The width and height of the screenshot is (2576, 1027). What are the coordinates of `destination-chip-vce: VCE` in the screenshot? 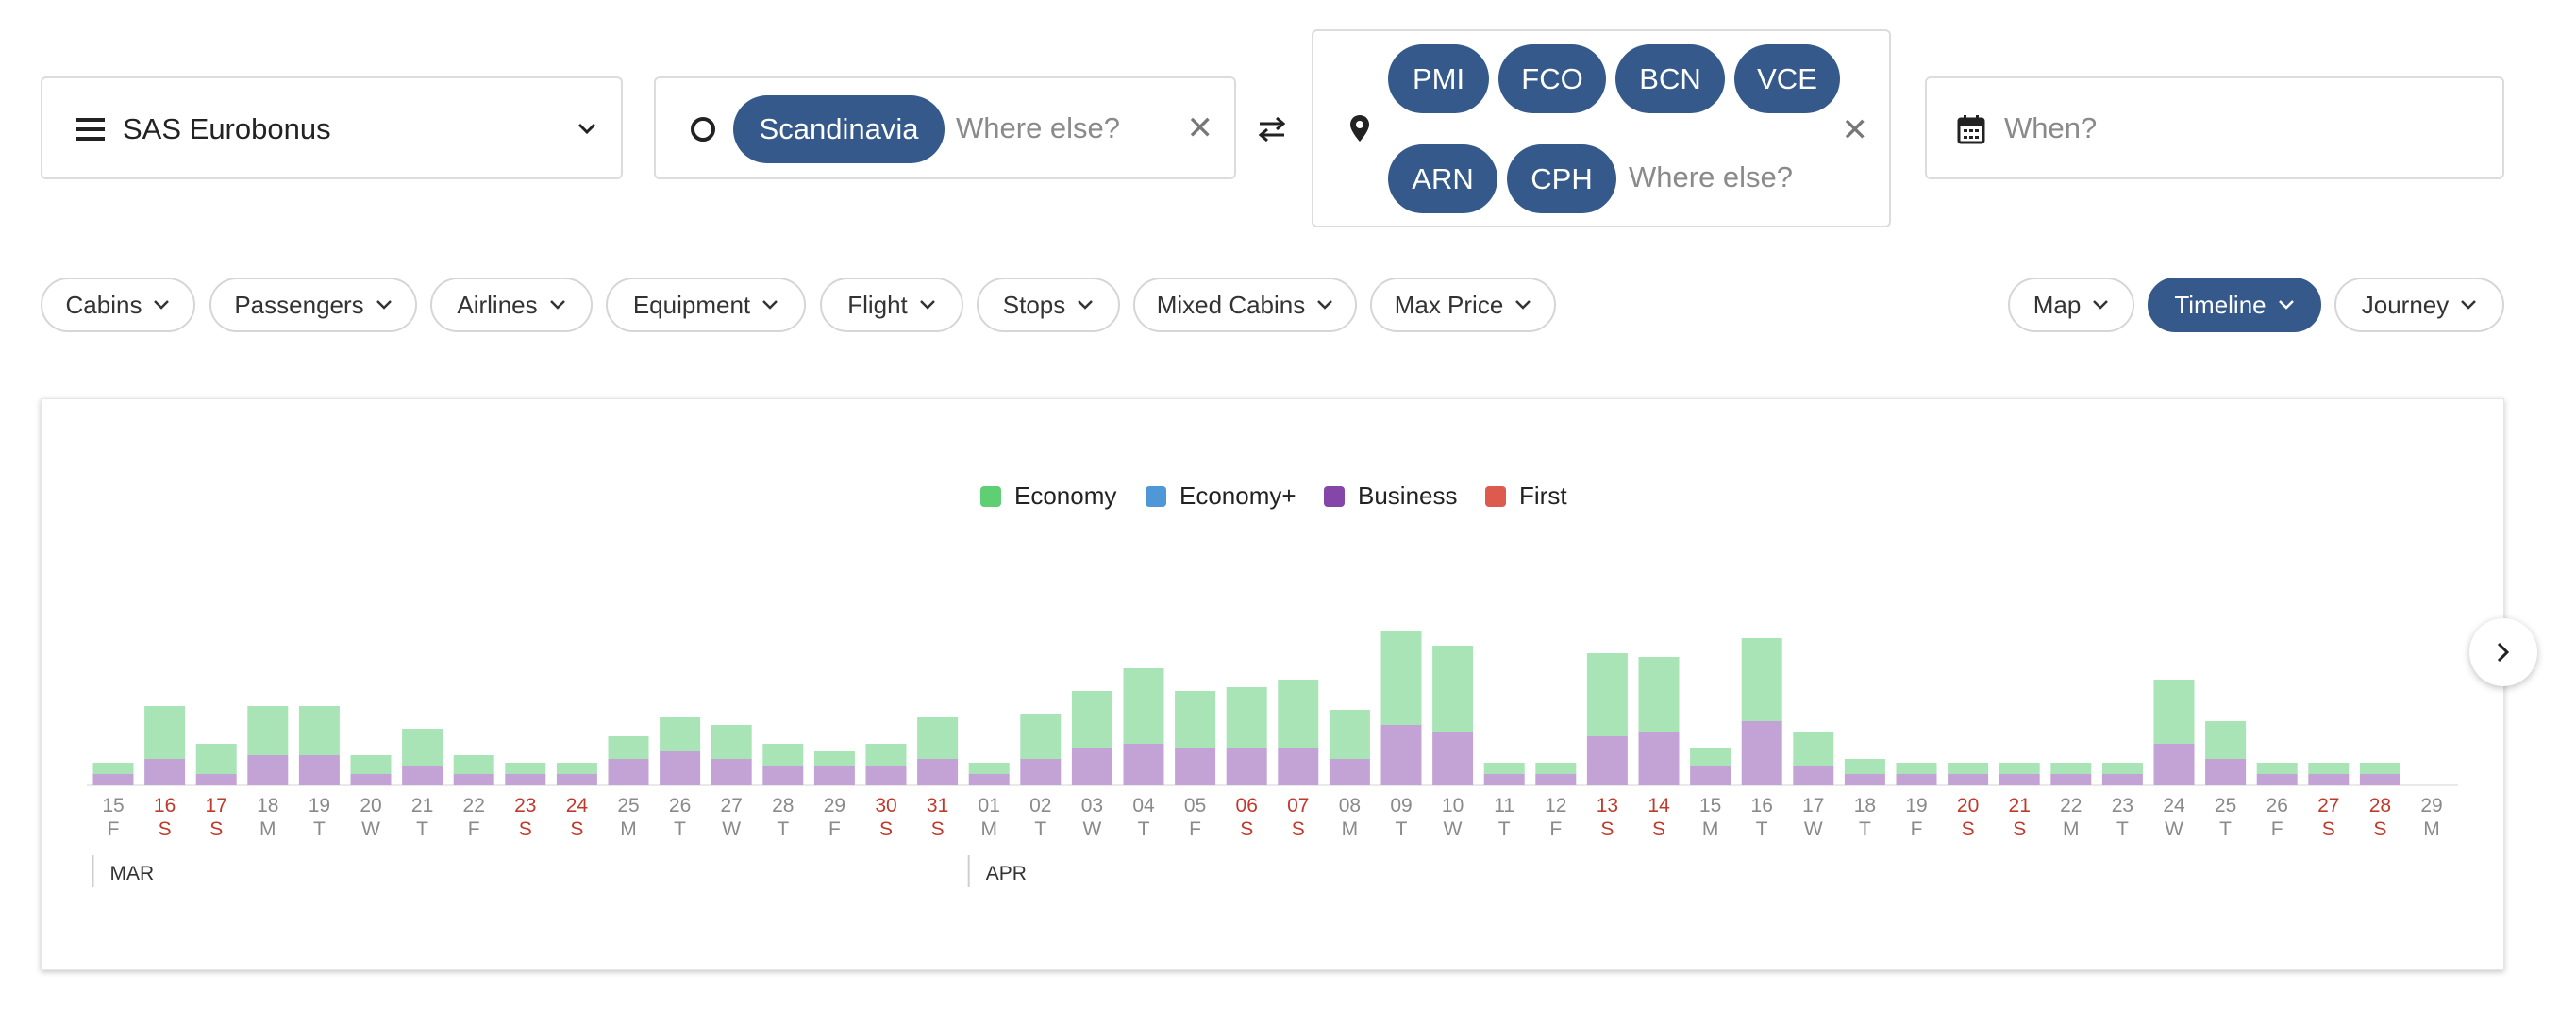 It's located at (1787, 78).